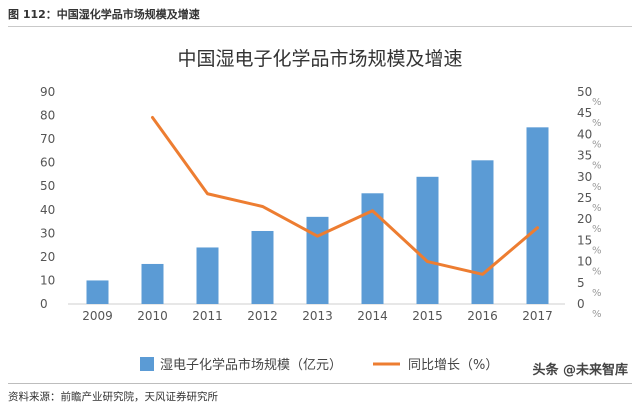 The height and width of the screenshot is (411, 640). What do you see at coordinates (427, 316) in the screenshot?
I see `x-tick-label: 2015` at bounding box center [427, 316].